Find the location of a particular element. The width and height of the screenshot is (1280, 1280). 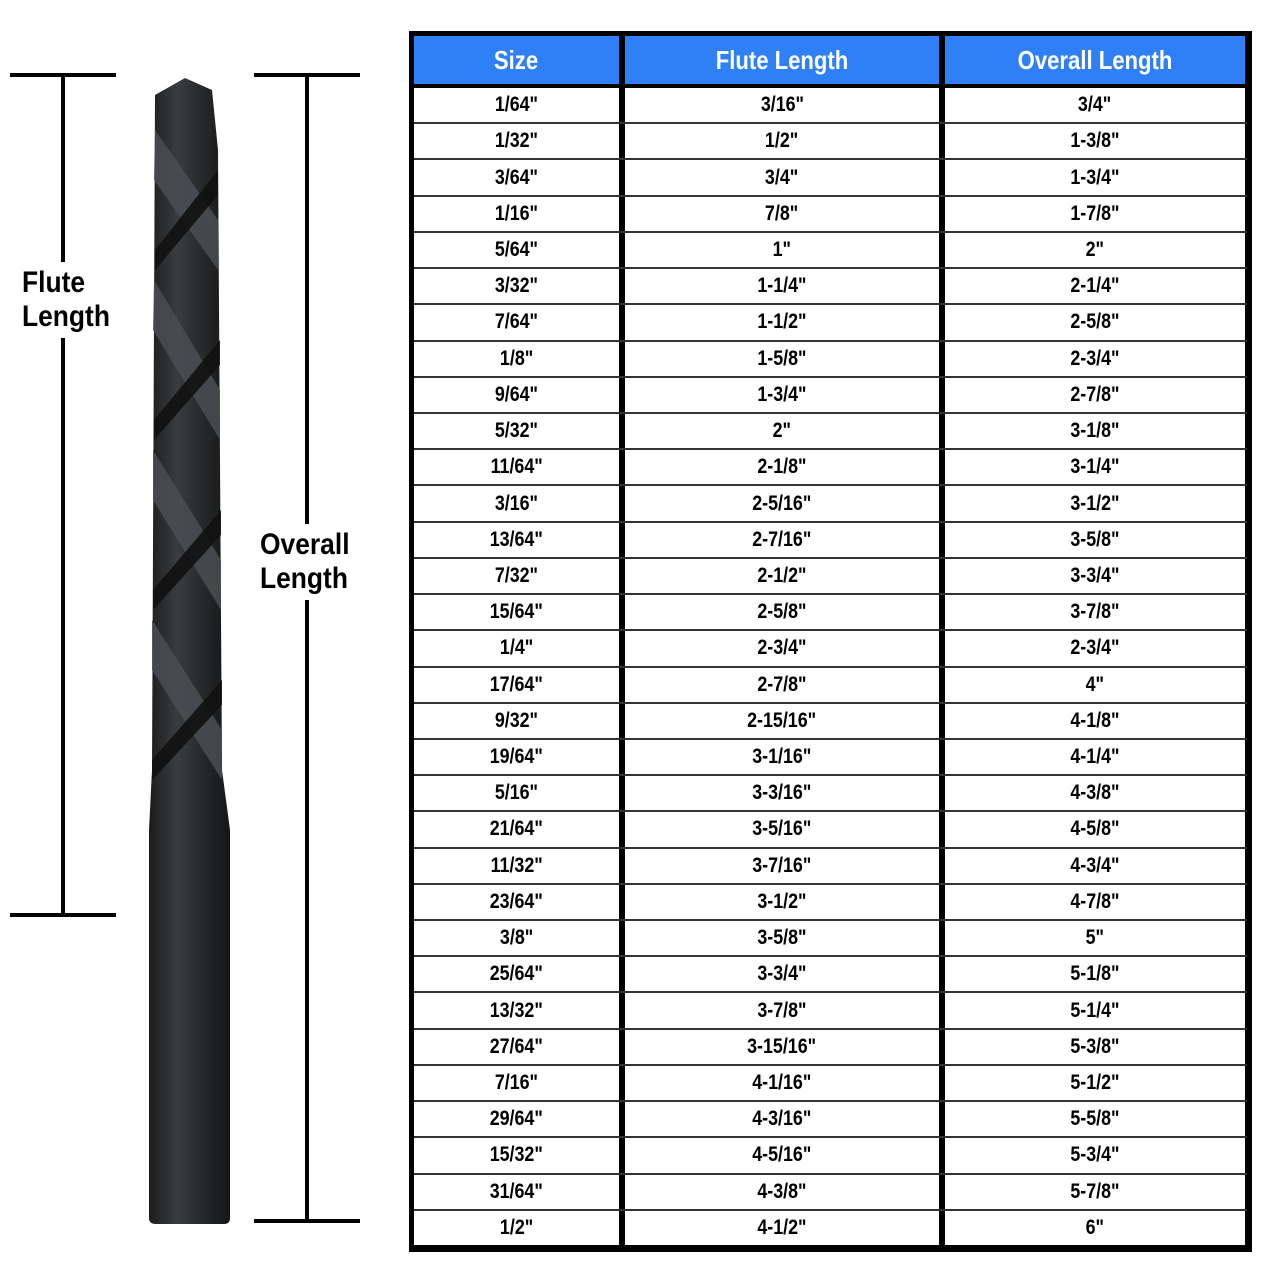

cell-overall-length: 3-7/8" is located at coordinates (1095, 612).